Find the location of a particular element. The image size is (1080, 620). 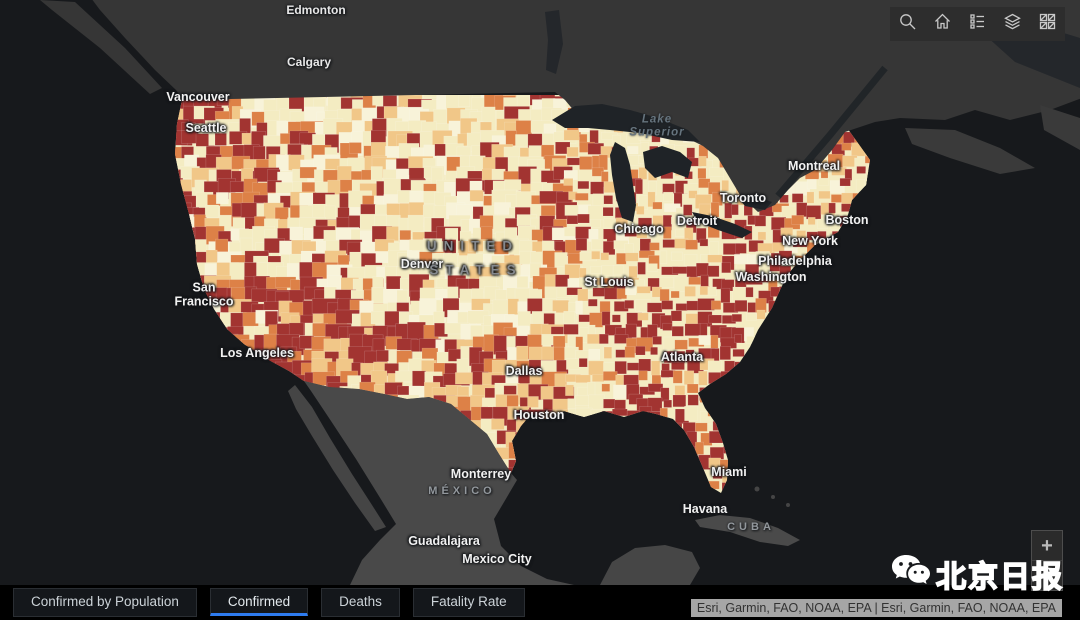

tab-confirmed: Confirmed is located at coordinates (259, 602).